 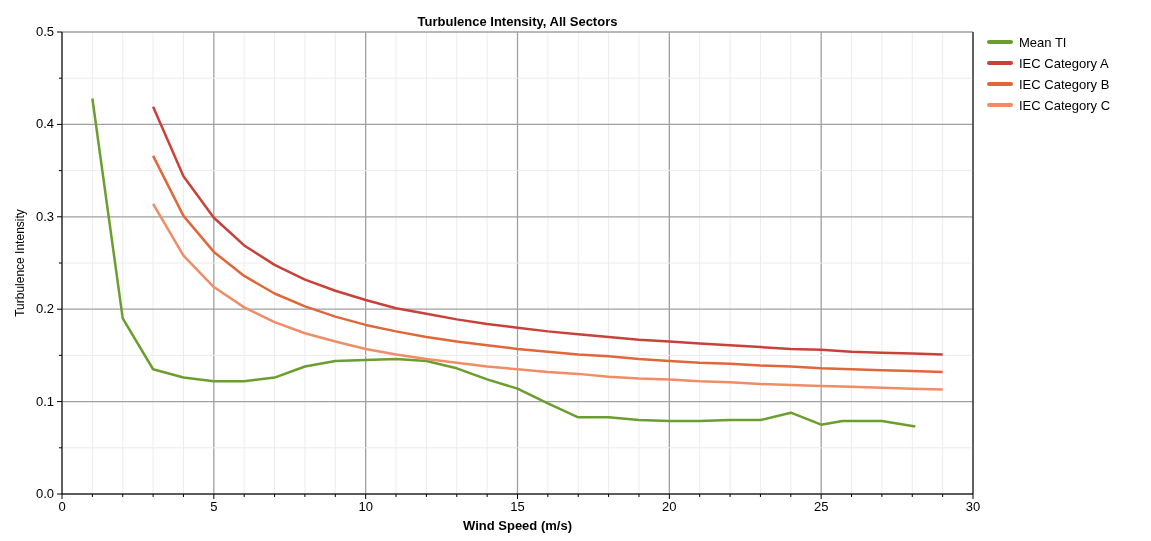 I want to click on legend-label: IEC Category C, so click(x=1065, y=105).